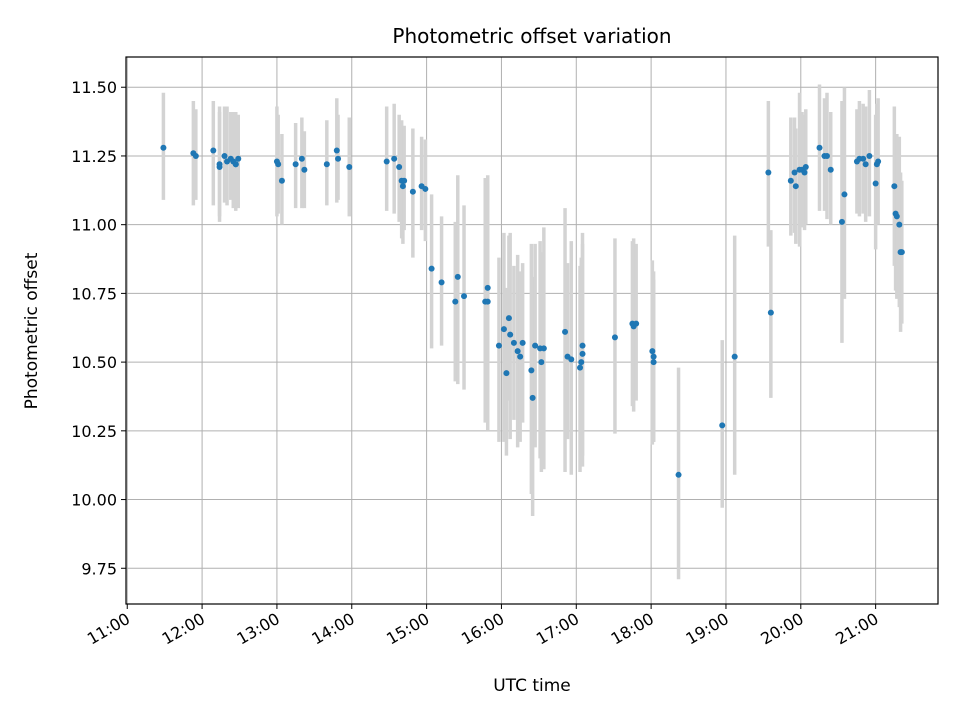 This screenshot has width=960, height=720. What do you see at coordinates (531, 36) in the screenshot?
I see `chart-title: Photometric offset variation` at bounding box center [531, 36].